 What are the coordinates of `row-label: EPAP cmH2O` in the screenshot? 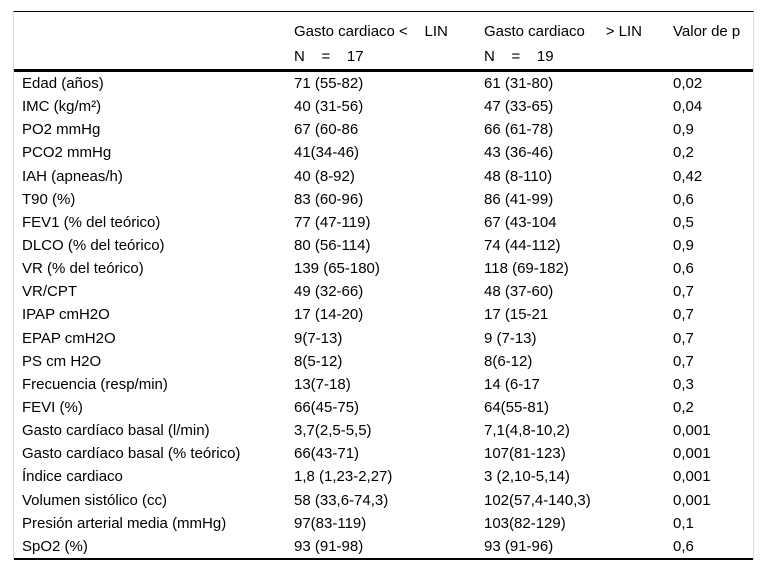 It's located at (69, 338).